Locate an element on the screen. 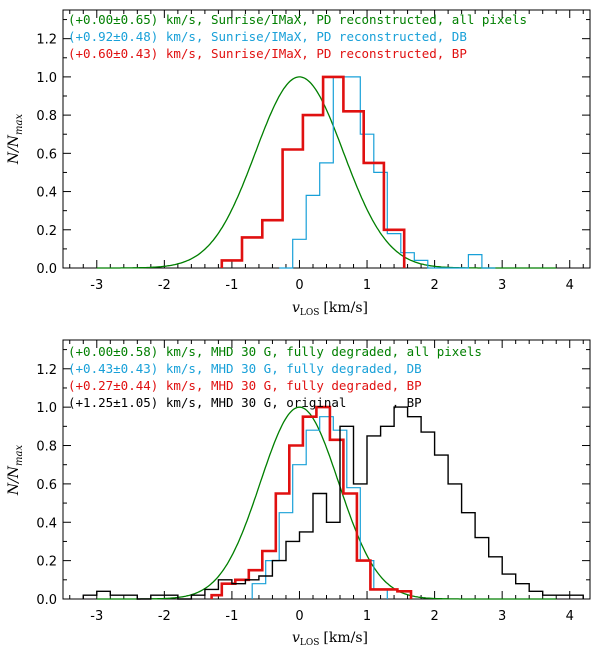 The width and height of the screenshot is (600, 653). y-tick-label-bottom: 0.0 is located at coordinates (46, 600).